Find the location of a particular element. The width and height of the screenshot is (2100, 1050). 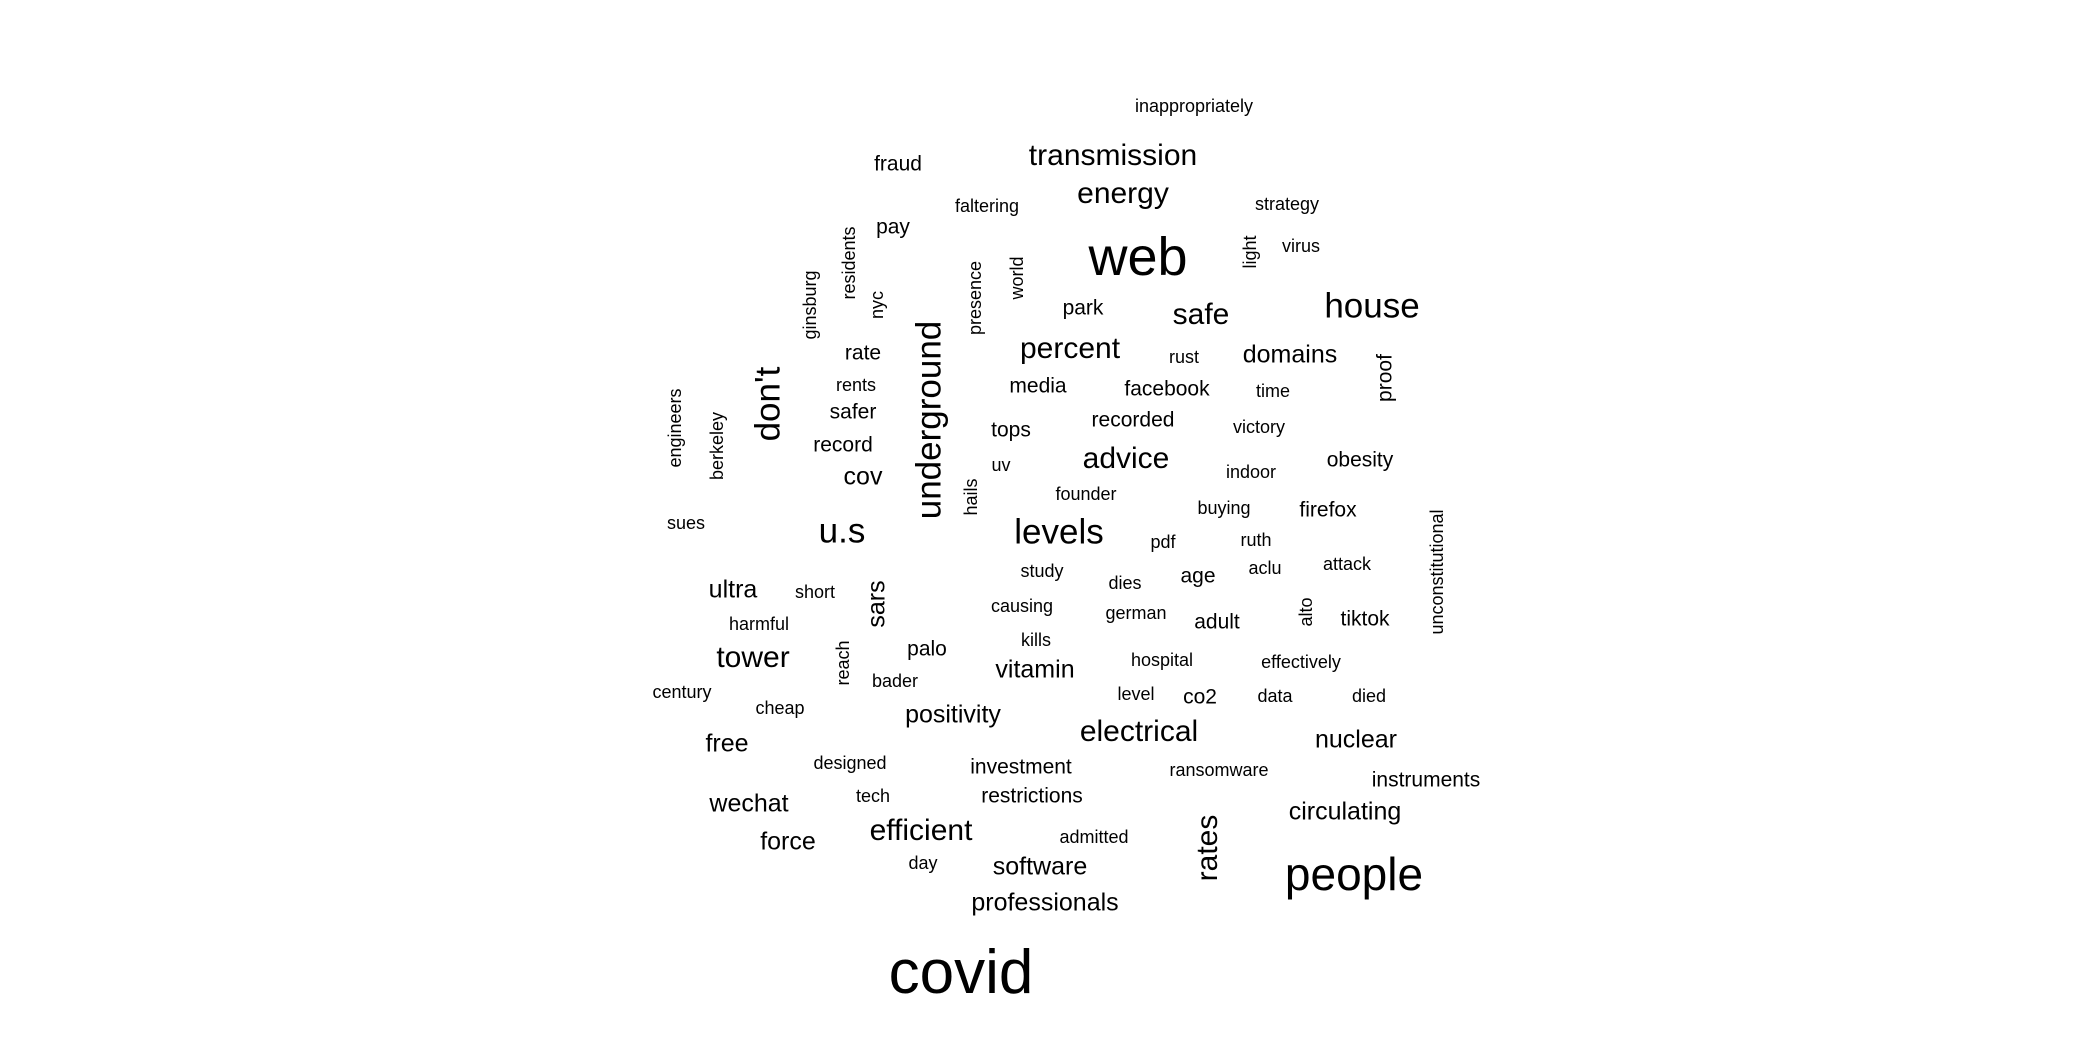

word: ruth is located at coordinates (1256, 540).